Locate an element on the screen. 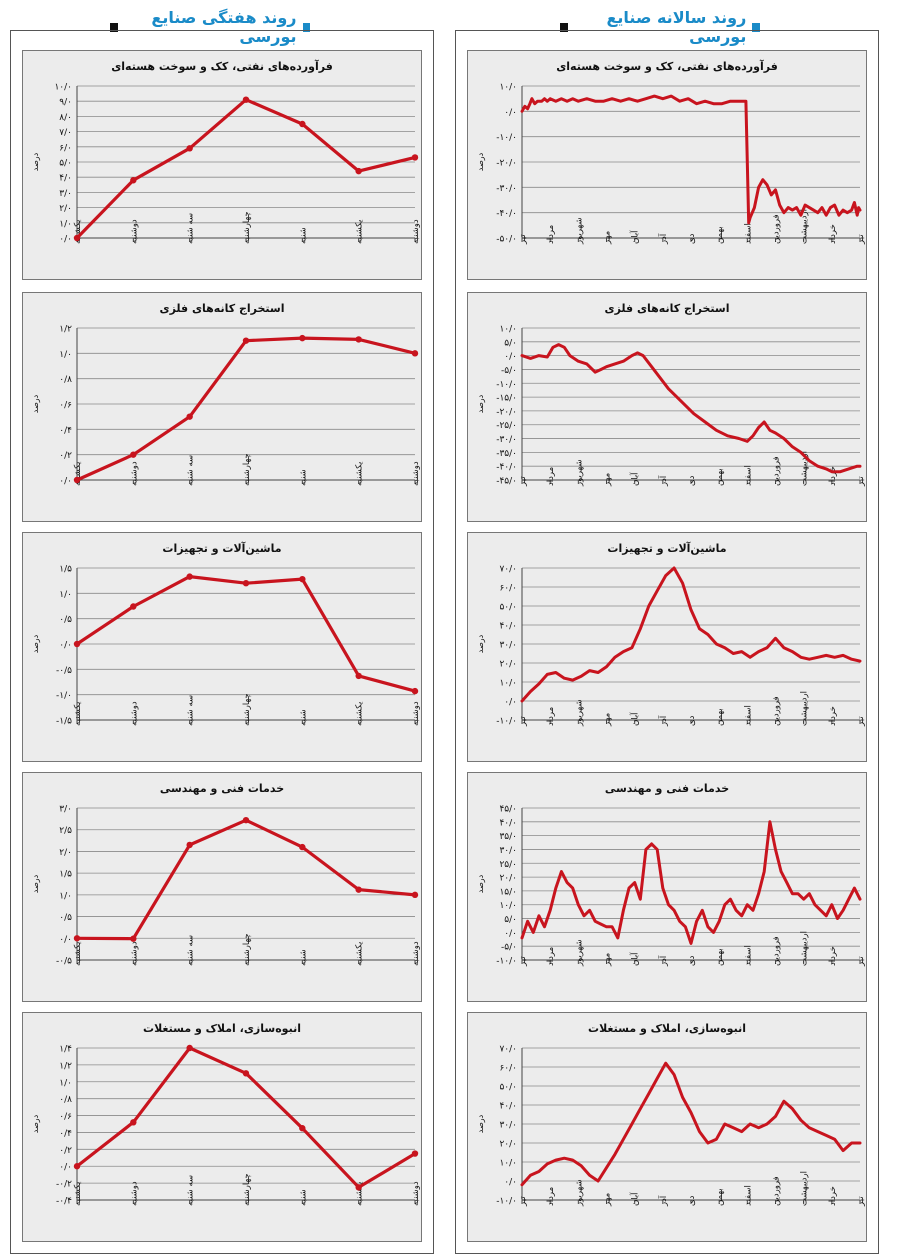  y-tick-label: ۴۵/۰ is located at coordinates (508, 810).